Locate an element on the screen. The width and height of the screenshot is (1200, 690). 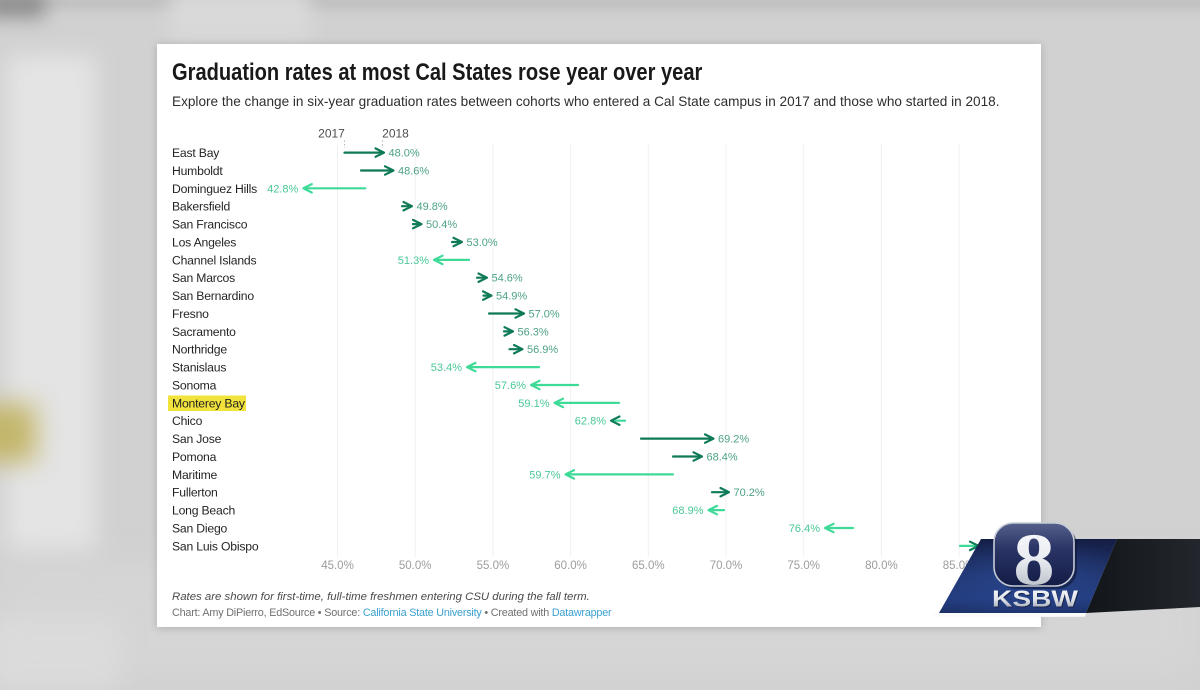
svg-text: 42.8% is located at coordinates (282, 189).